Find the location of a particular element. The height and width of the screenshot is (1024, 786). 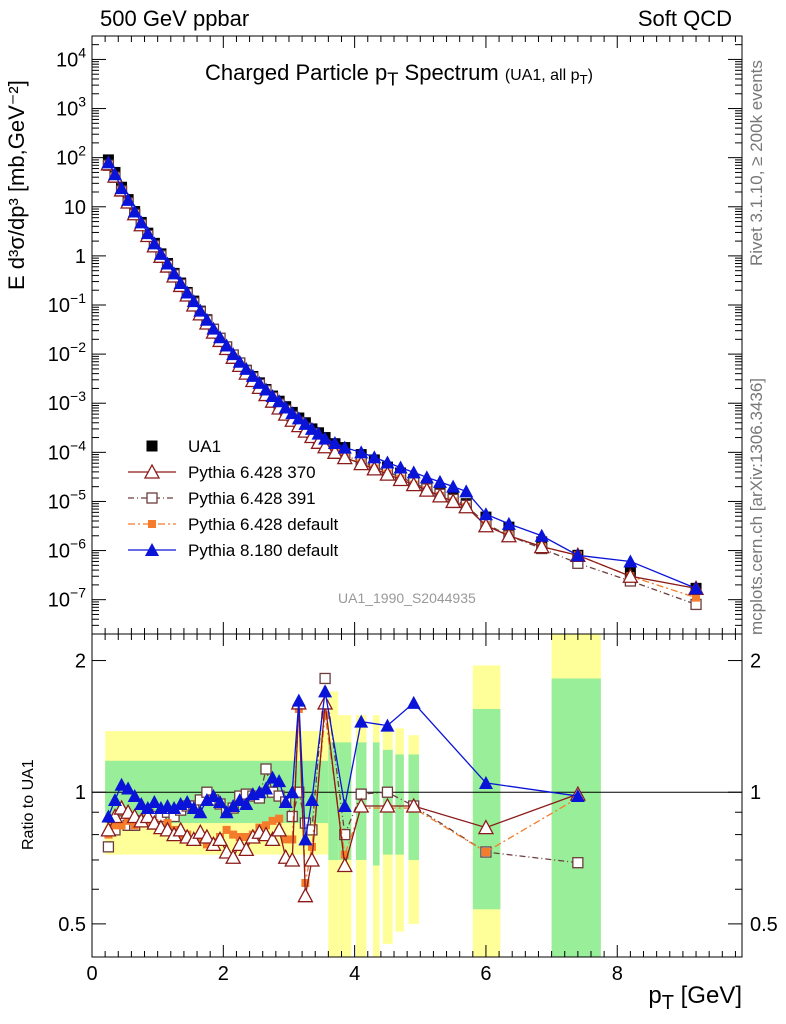

rivet-label-box: Rivet 3.1.10, ≥ 200k events is located at coordinates (759, 151).